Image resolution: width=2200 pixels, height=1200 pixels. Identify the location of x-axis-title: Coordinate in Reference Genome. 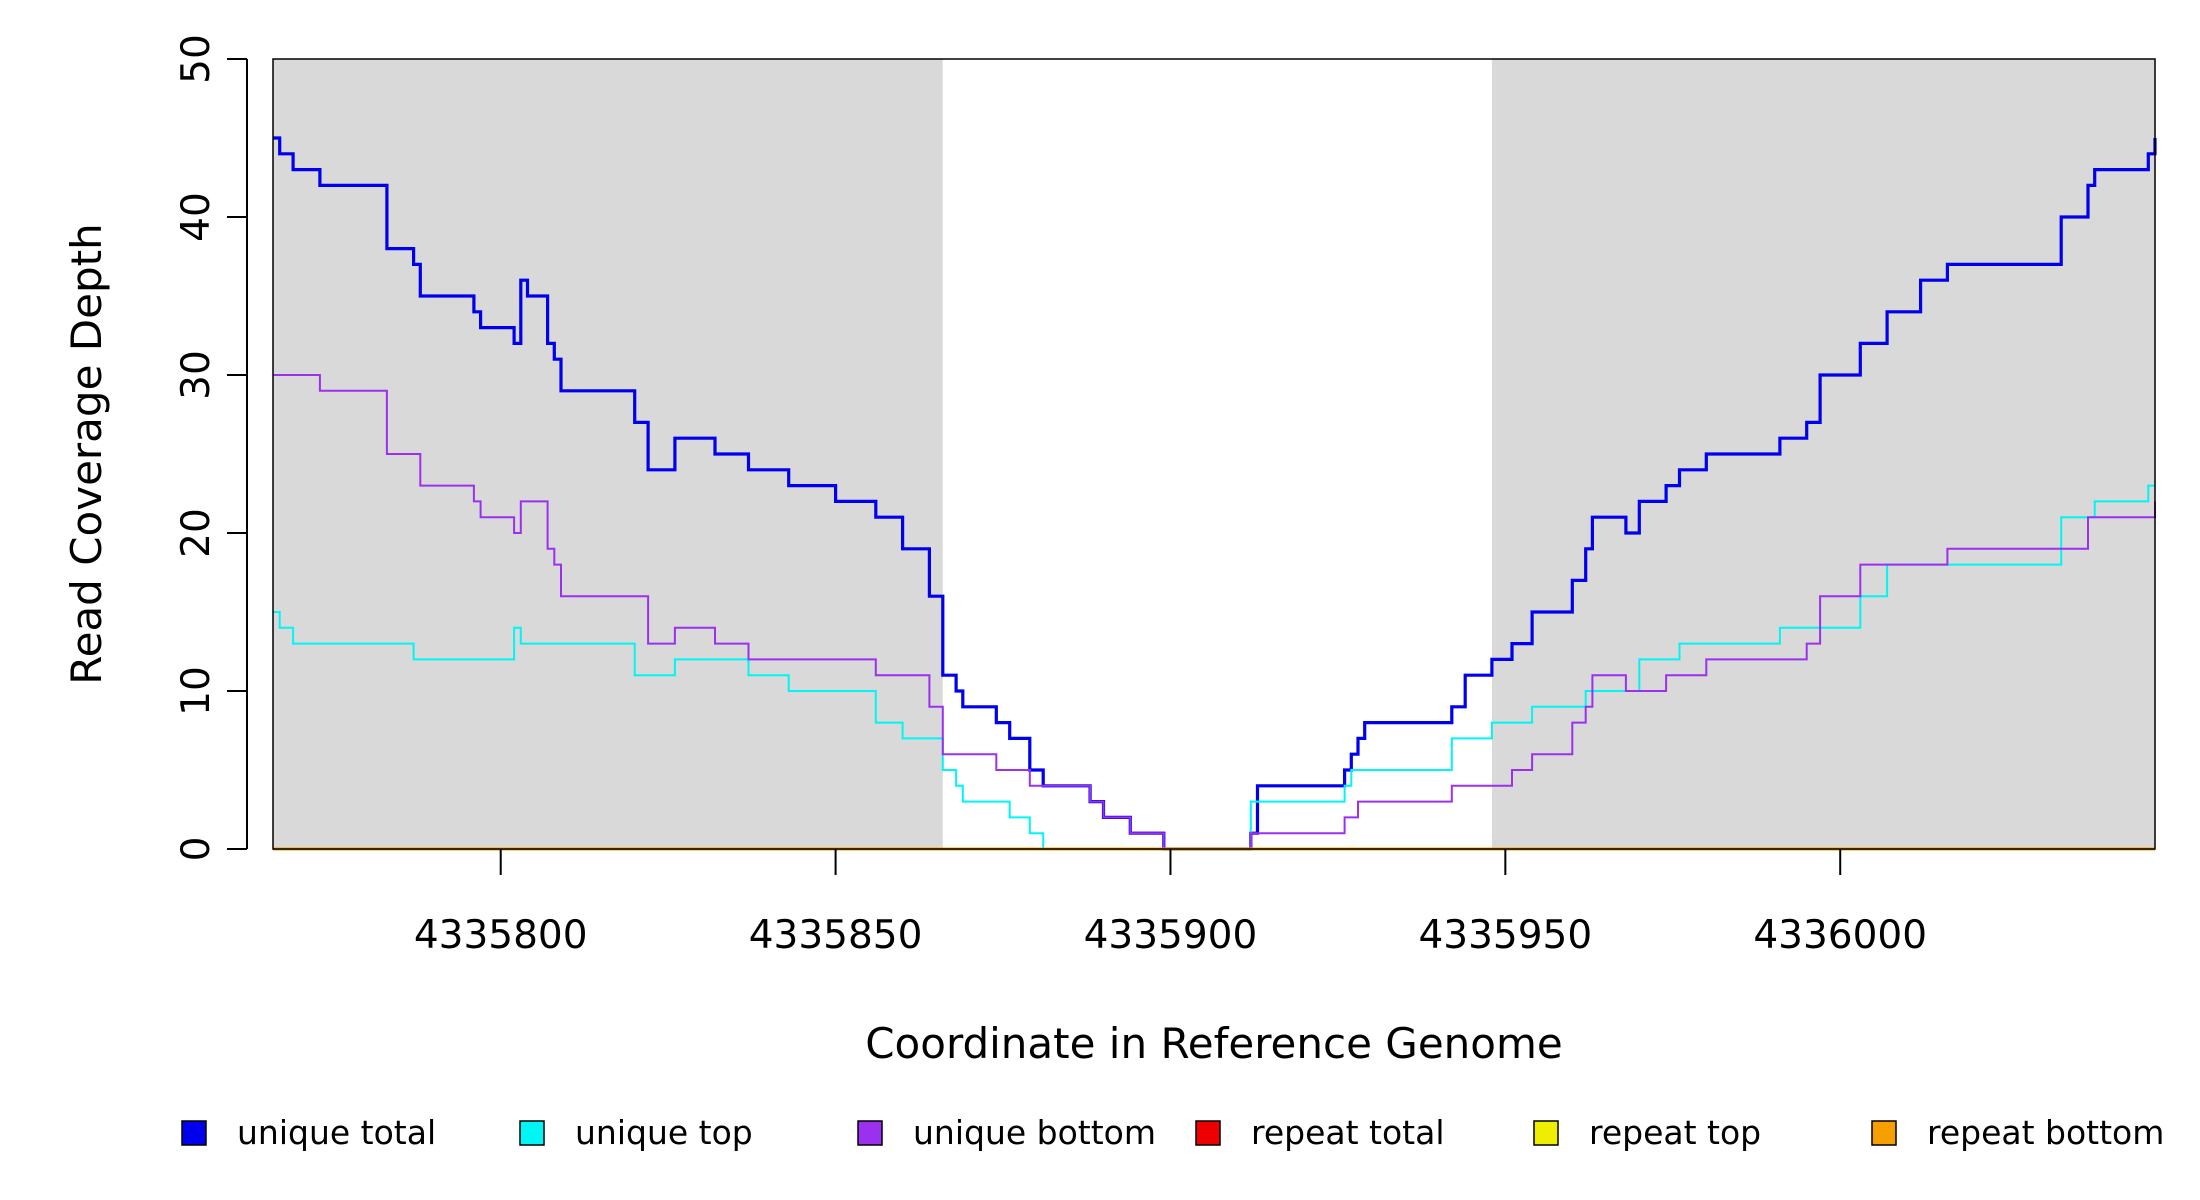
(1214, 1043).